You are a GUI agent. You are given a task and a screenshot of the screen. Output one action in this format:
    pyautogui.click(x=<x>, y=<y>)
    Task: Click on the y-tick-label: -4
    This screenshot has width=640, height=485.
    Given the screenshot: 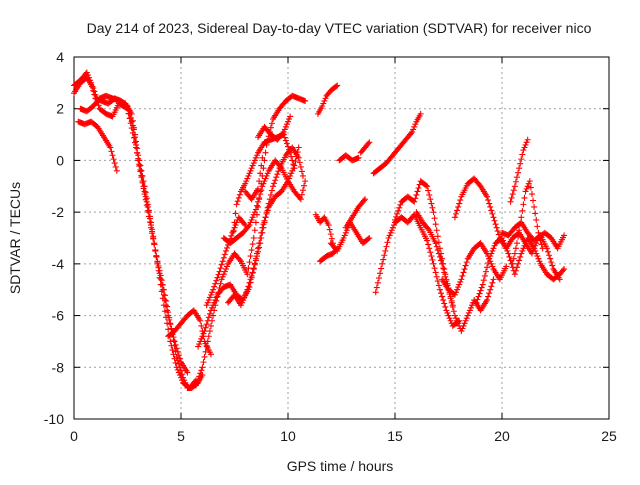 What is the action you would take?
    pyautogui.click(x=58, y=264)
    